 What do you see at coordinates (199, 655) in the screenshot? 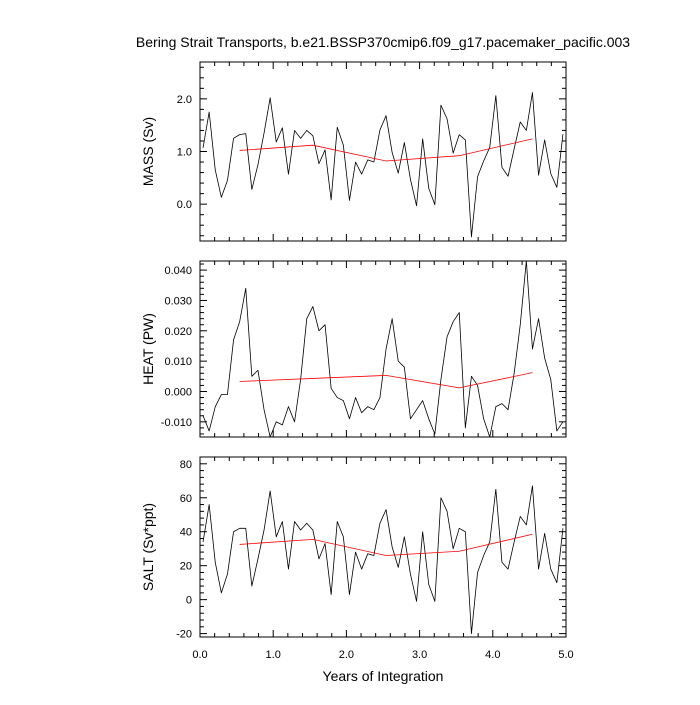
I see `x-tick-label: 0.0` at bounding box center [199, 655].